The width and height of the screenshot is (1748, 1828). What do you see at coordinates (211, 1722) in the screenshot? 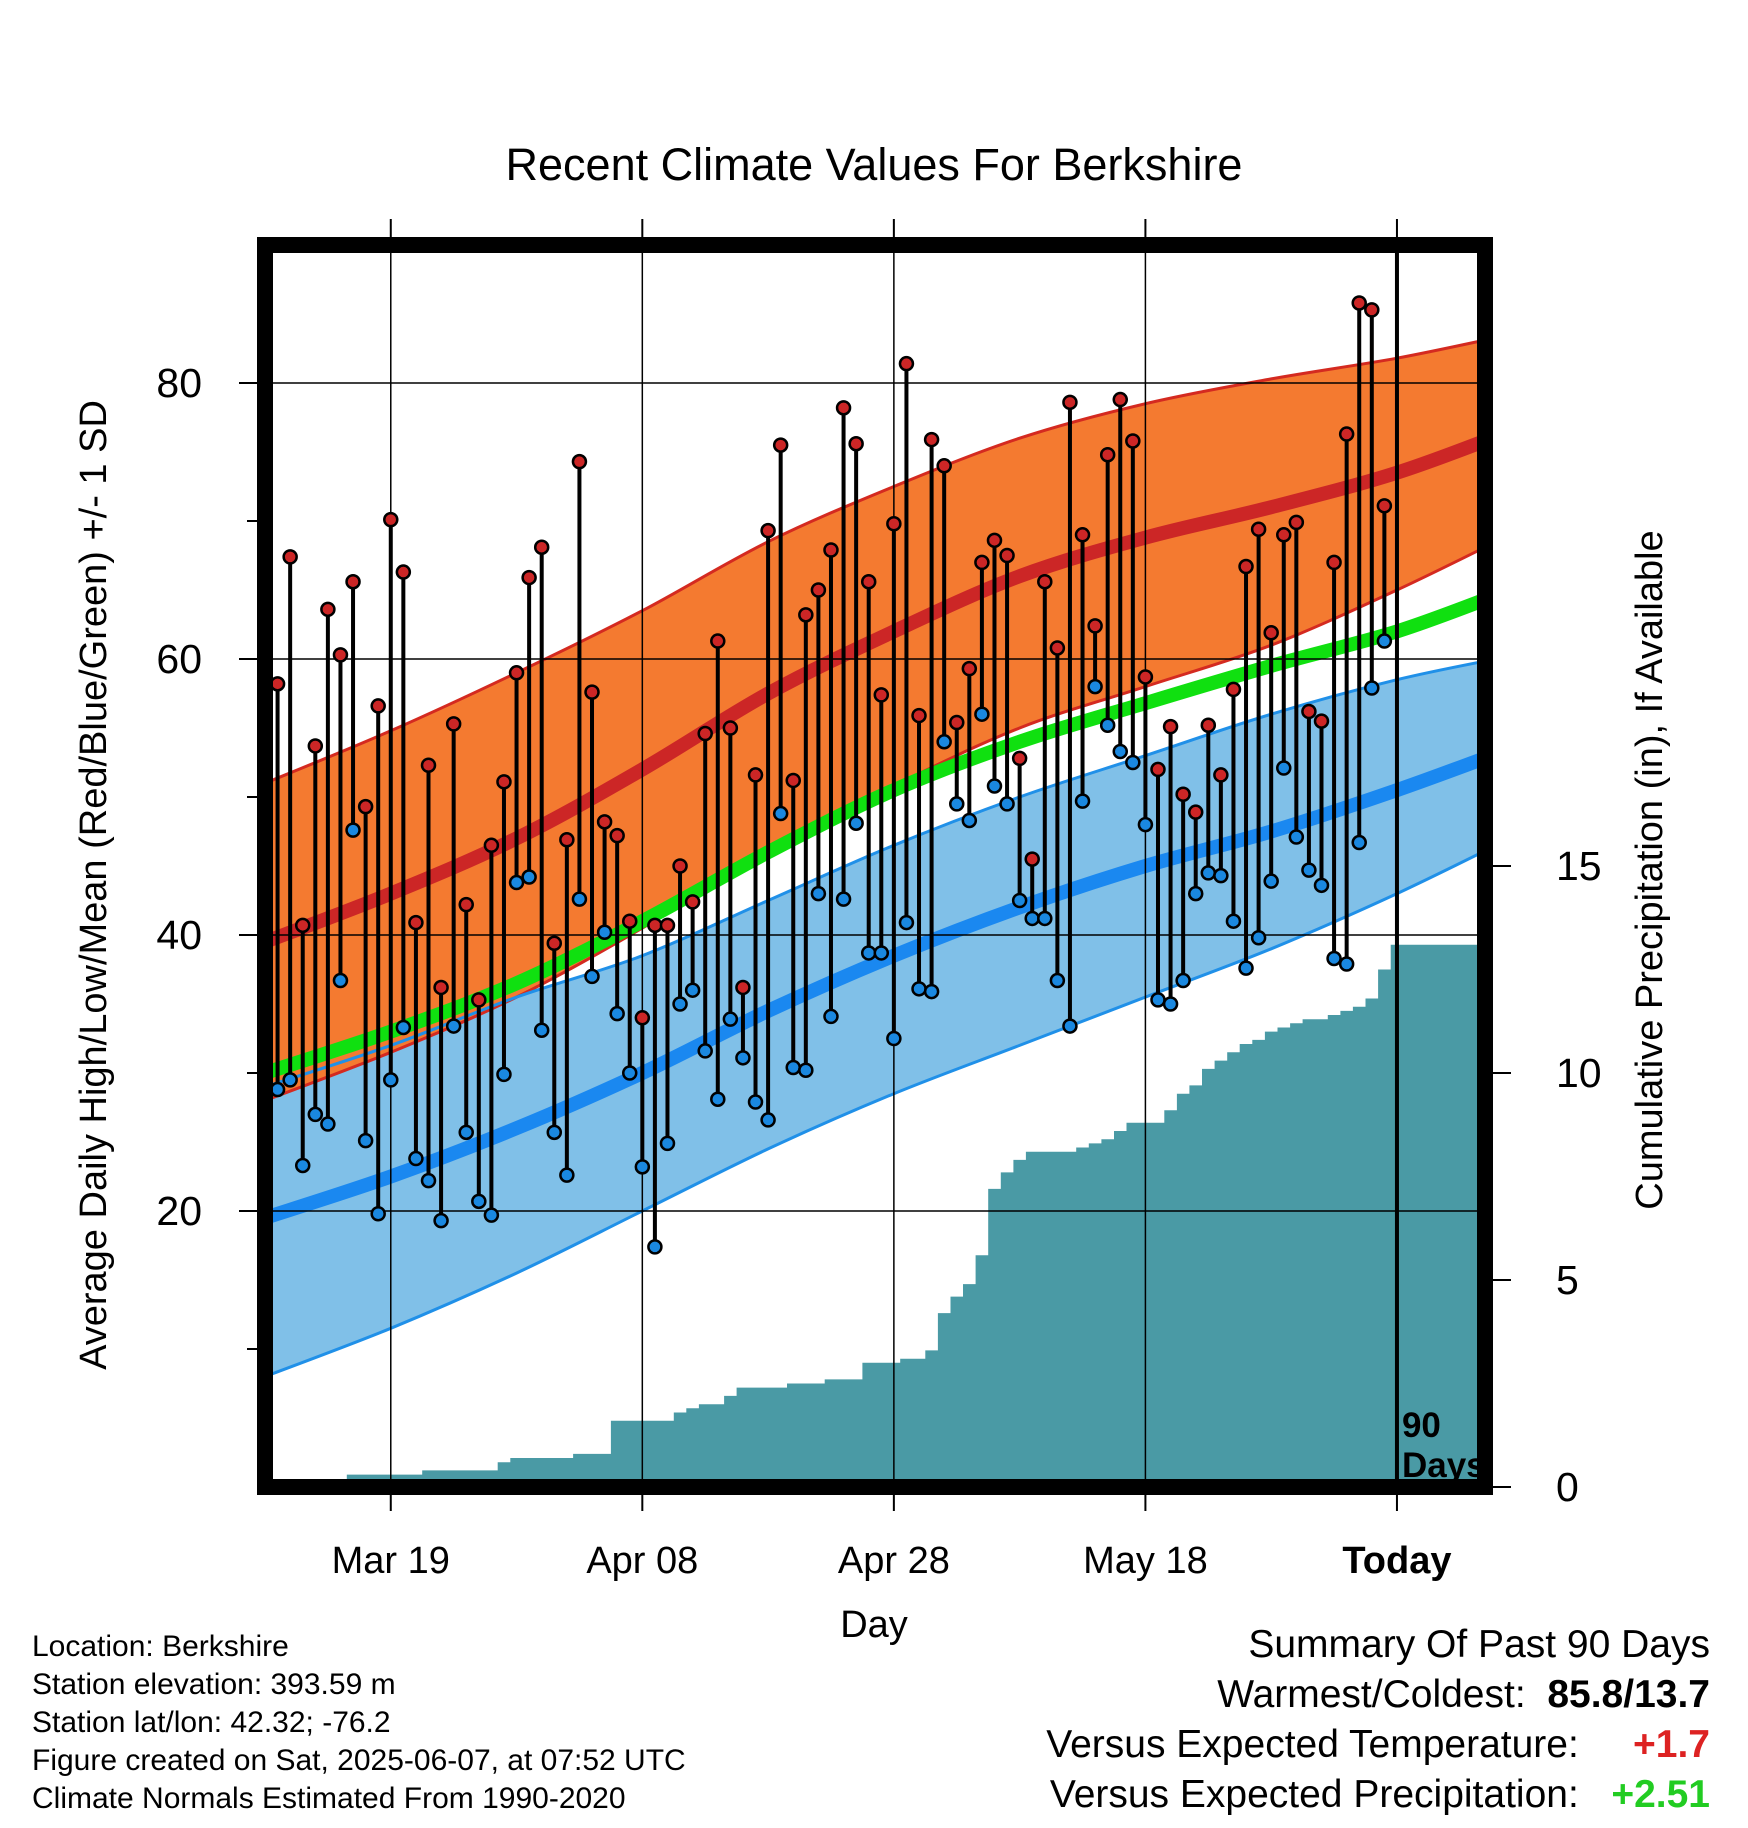
I see `latlon-text: Station lat/lon: 42.32; -76.2` at bounding box center [211, 1722].